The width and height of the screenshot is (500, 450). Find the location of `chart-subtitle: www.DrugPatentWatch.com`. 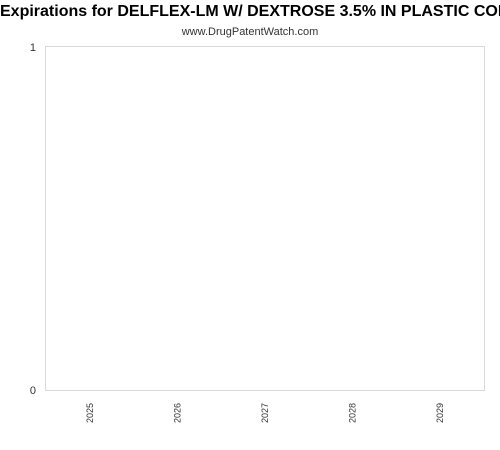

chart-subtitle: www.DrugPatentWatch.com is located at coordinates (250, 32).